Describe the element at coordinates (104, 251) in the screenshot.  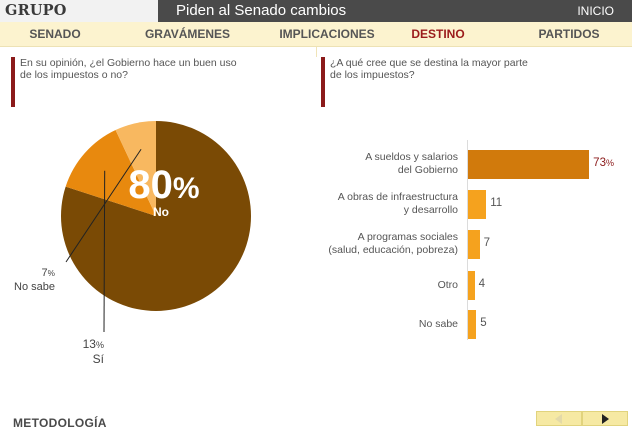
I see `pie-leader-si` at that location.